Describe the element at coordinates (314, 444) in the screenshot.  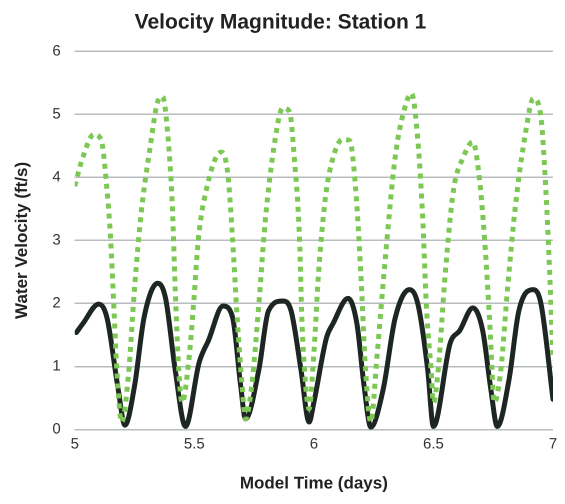
I see `x-tick-label: 6` at that location.